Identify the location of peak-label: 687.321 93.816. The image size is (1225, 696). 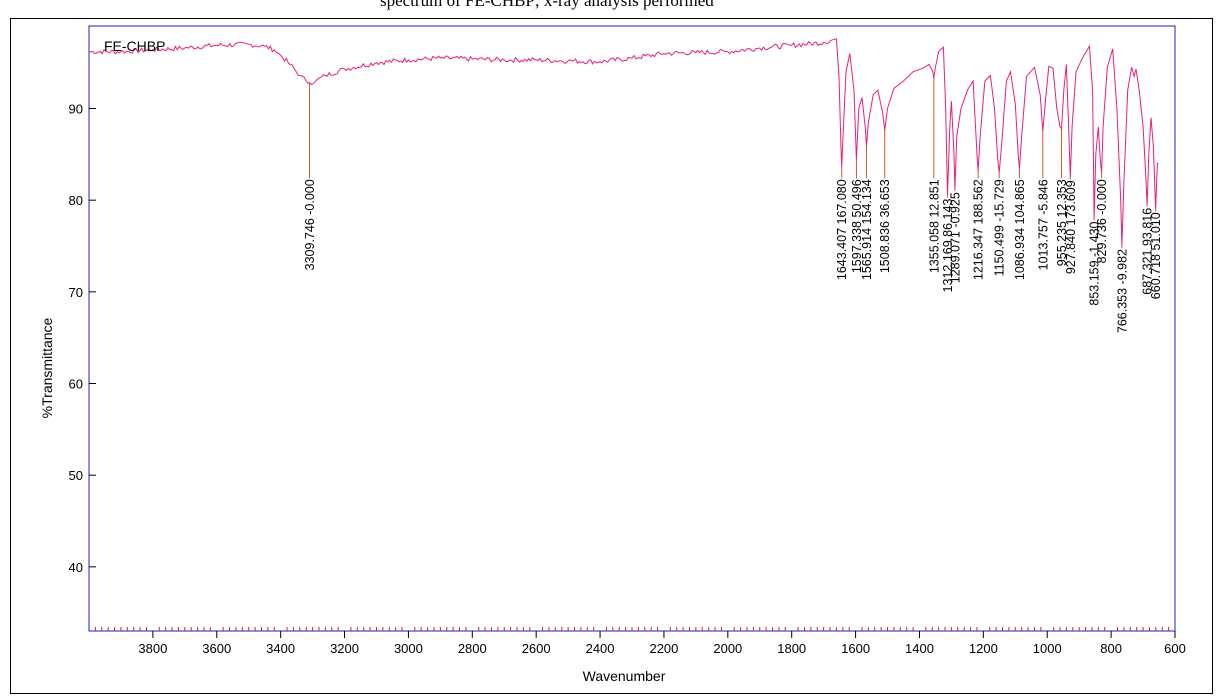
(1148, 251).